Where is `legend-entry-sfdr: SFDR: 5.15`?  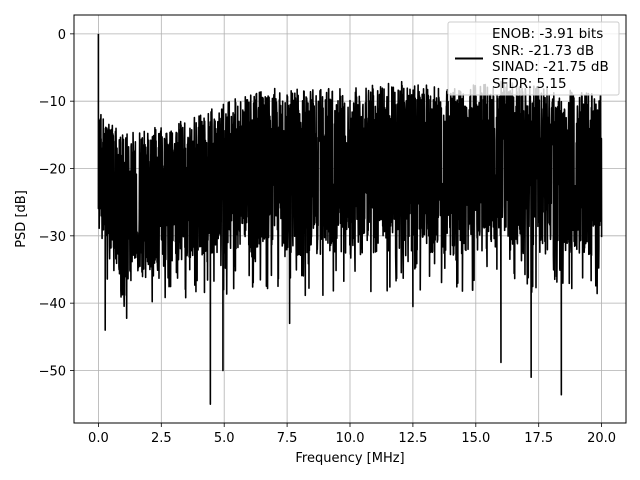 legend-entry-sfdr: SFDR: 5.15 is located at coordinates (529, 84).